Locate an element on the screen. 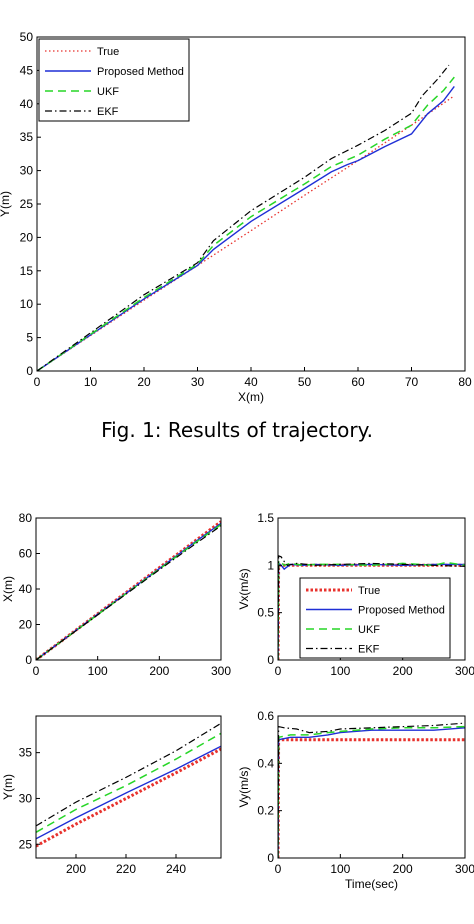 The width and height of the screenshot is (474, 924). y-axis-label: X(m) is located at coordinates (8, 589).